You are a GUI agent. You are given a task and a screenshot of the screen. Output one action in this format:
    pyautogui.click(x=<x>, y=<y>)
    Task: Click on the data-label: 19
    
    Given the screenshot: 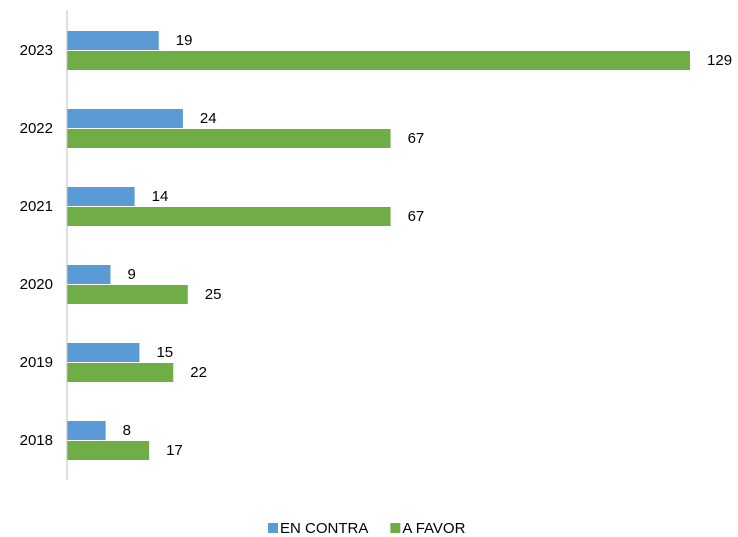 What is the action you would take?
    pyautogui.click(x=184, y=40)
    